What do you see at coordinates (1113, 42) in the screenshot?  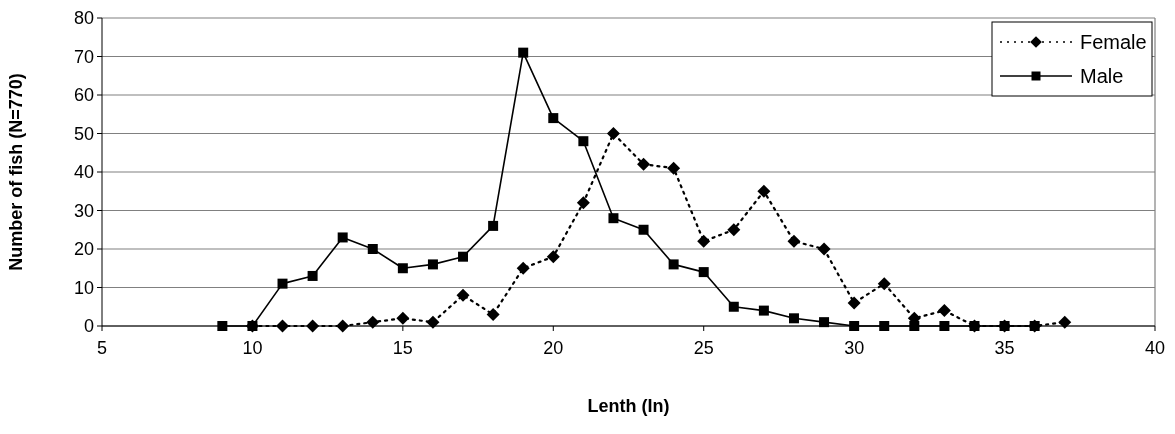 I see `legend-label: Female` at bounding box center [1113, 42].